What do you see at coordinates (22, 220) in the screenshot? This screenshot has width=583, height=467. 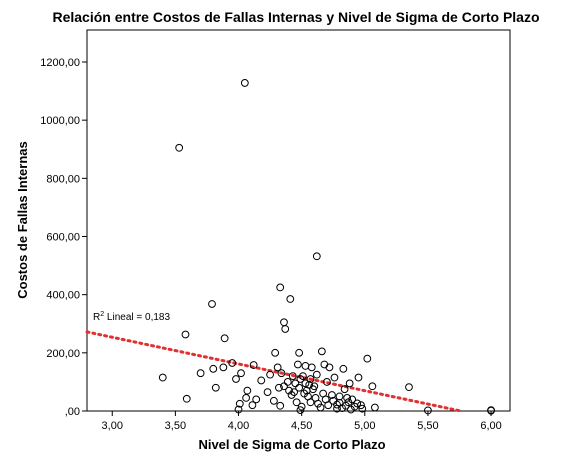 I see `y-axis-label: Costos de Fallas Internas` at bounding box center [22, 220].